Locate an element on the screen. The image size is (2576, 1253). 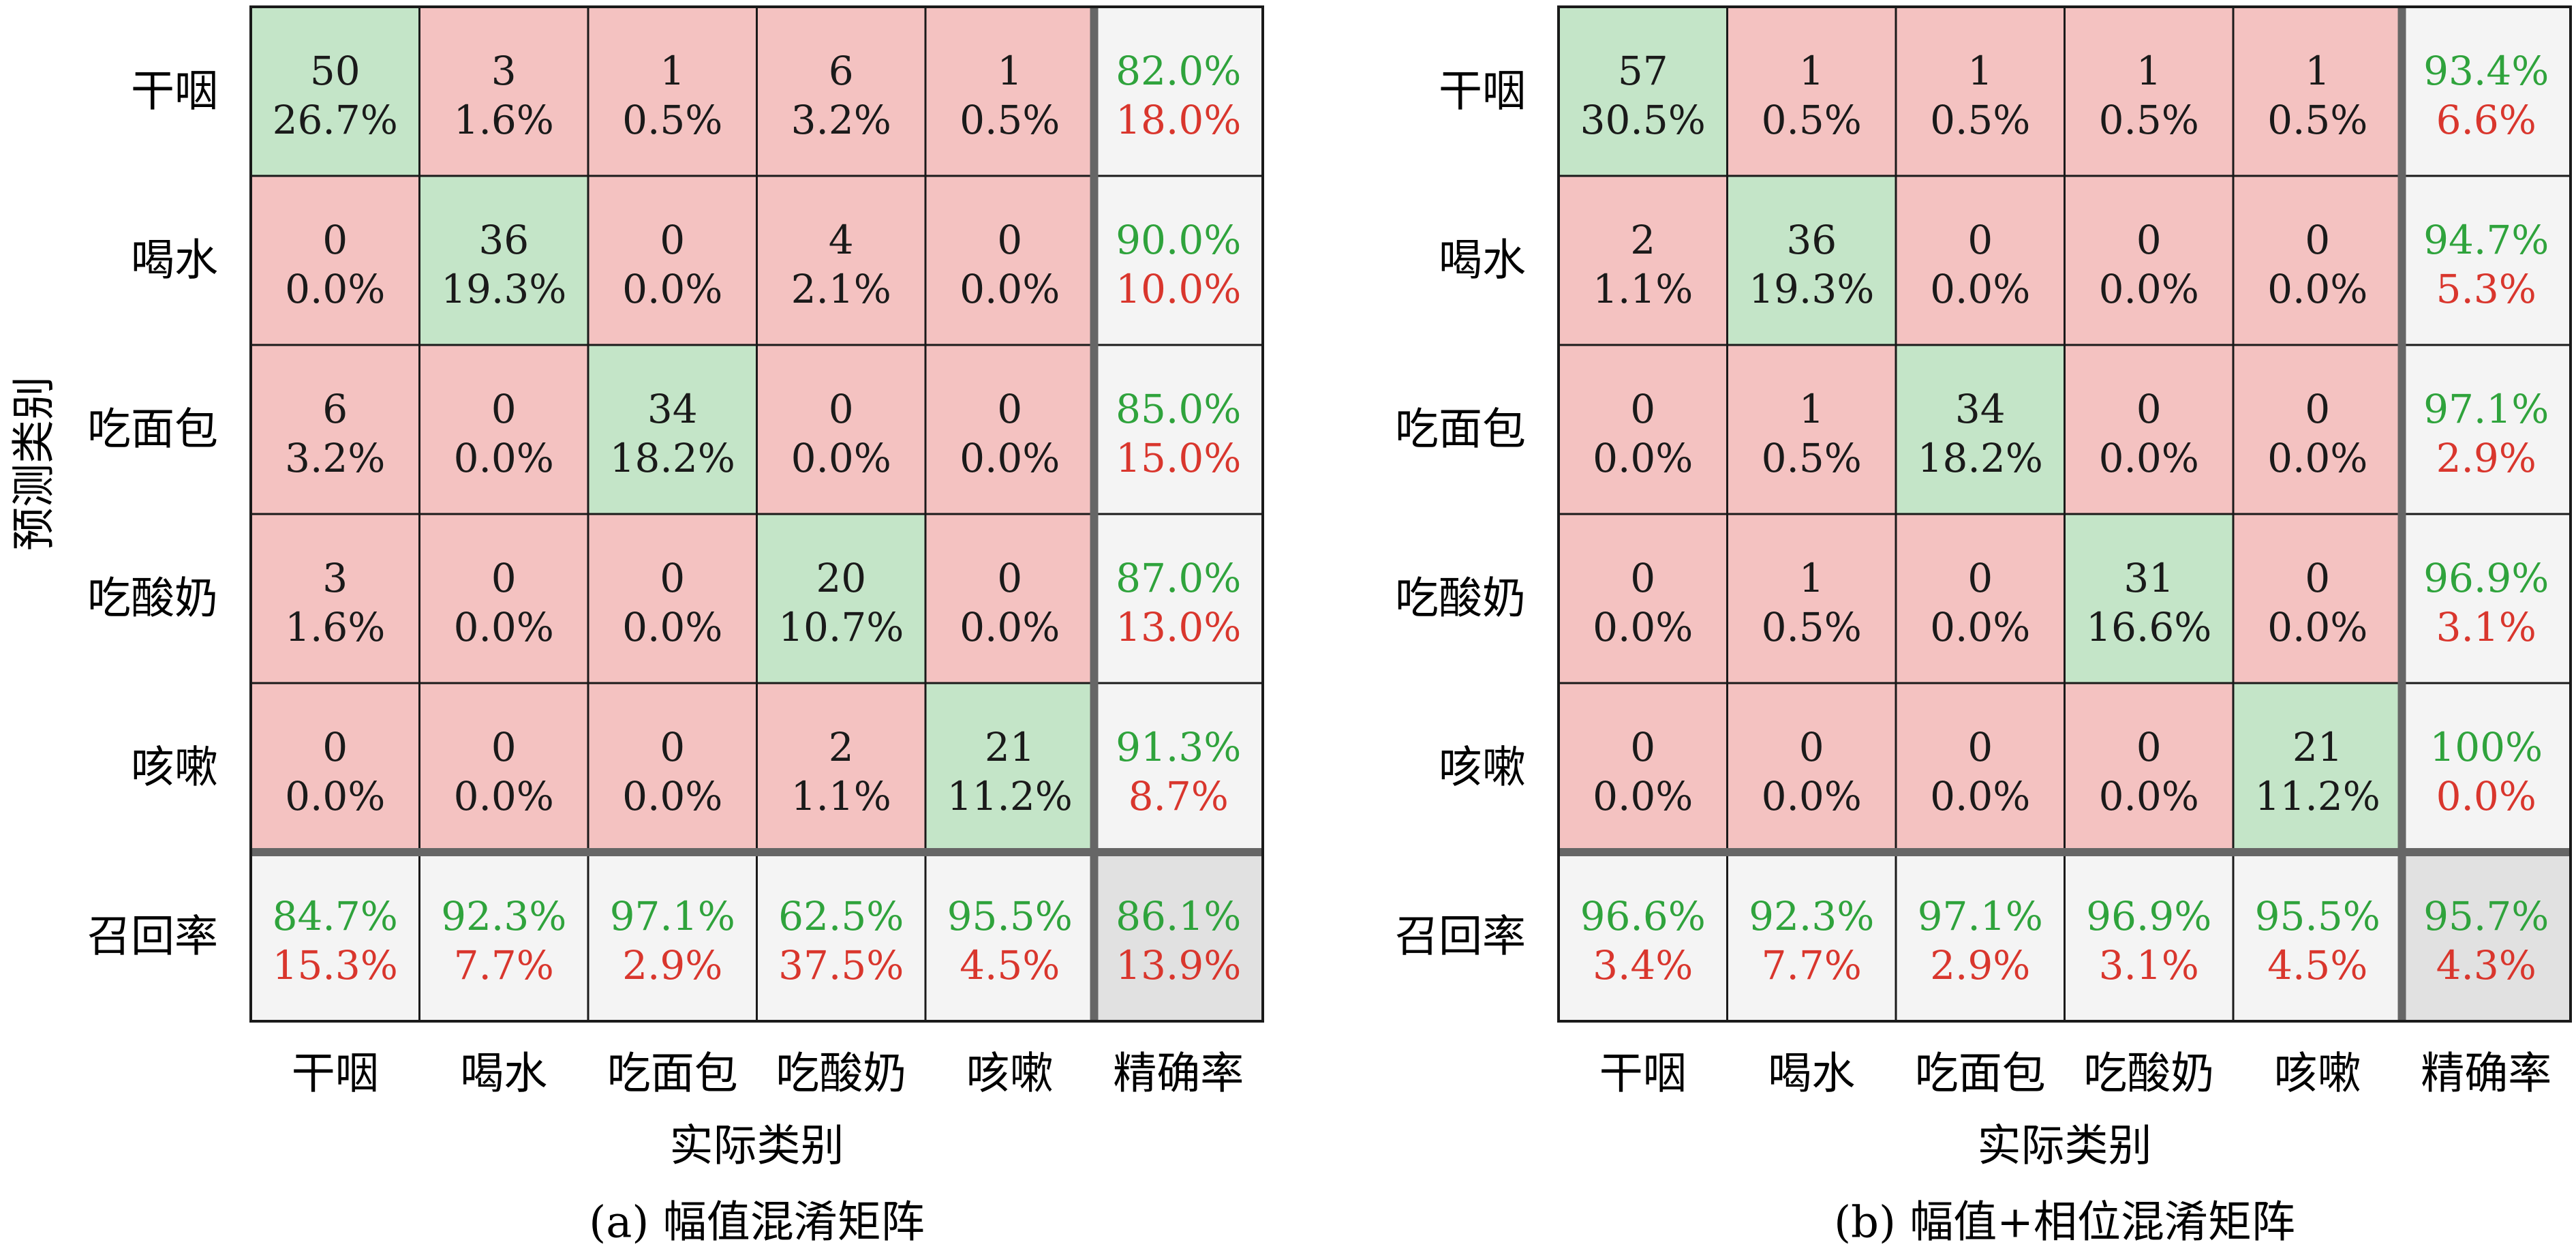
cell-bottom-value: 10.7% is located at coordinates (841, 627).